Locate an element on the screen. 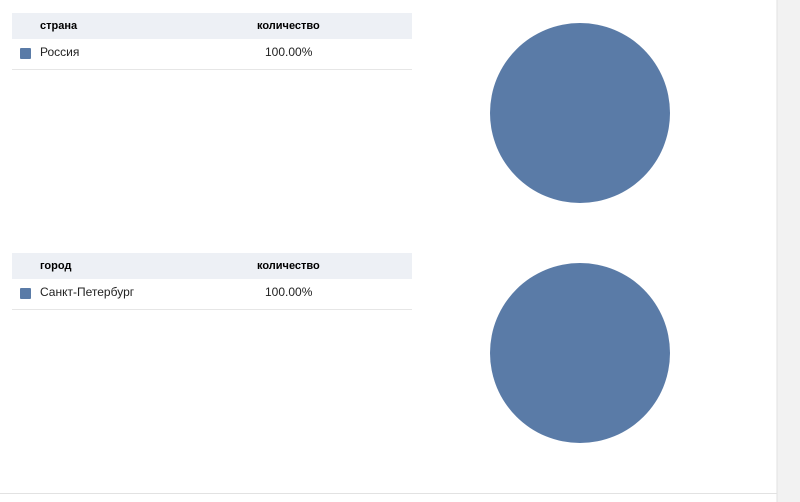 Image resolution: width=800 pixels, height=502 pixels. column-header: город is located at coordinates (55, 266).